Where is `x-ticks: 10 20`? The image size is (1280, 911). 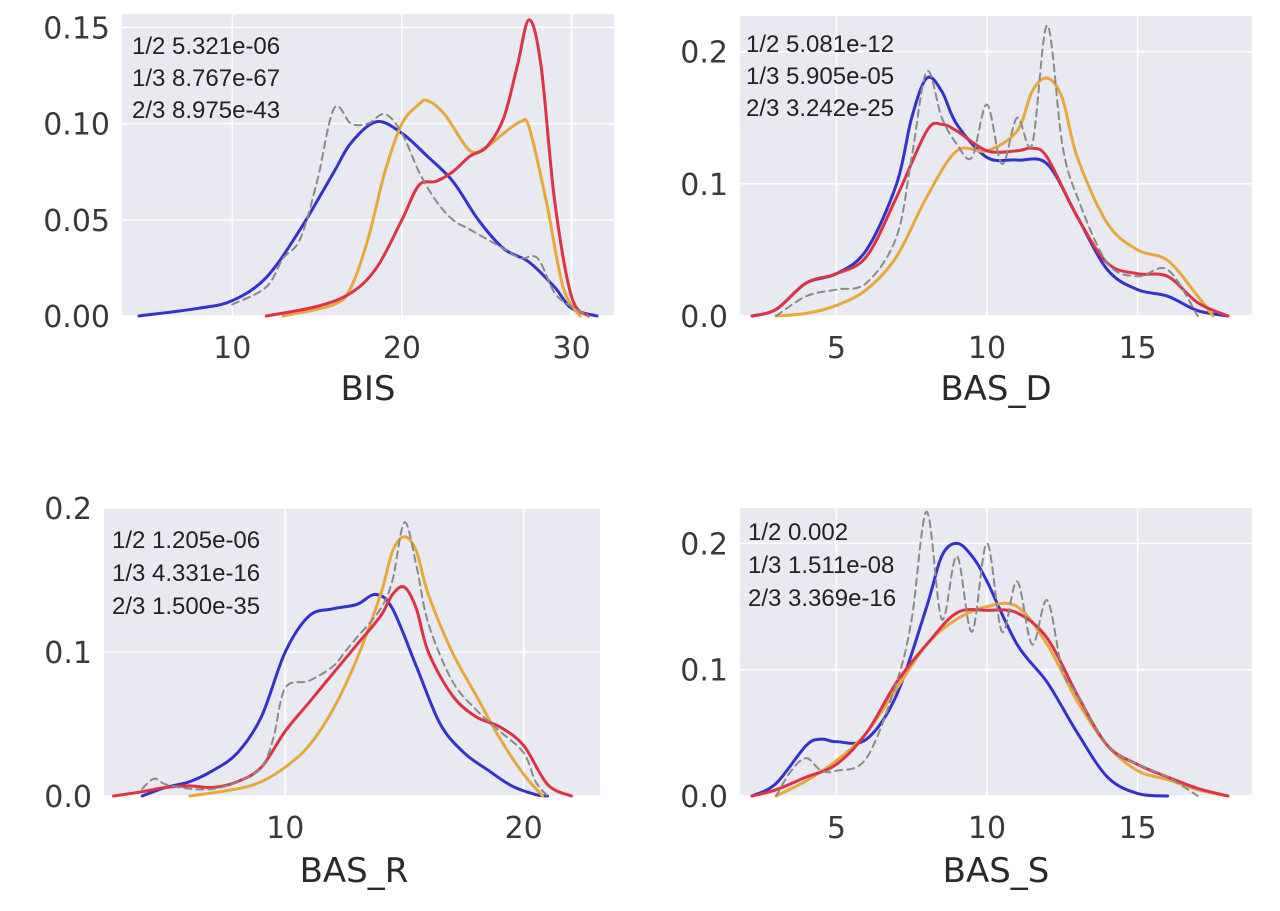
x-ticks: 10 20 is located at coordinates (404, 828).